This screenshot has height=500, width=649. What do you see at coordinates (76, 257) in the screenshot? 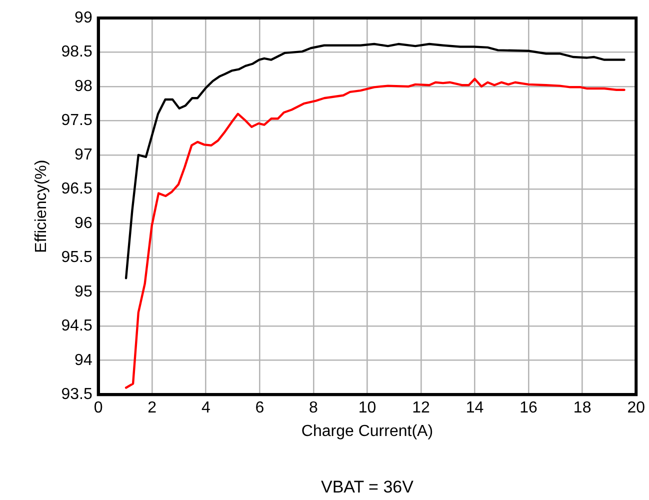
I see `y-tick-label: 95.5` at bounding box center [76, 257].